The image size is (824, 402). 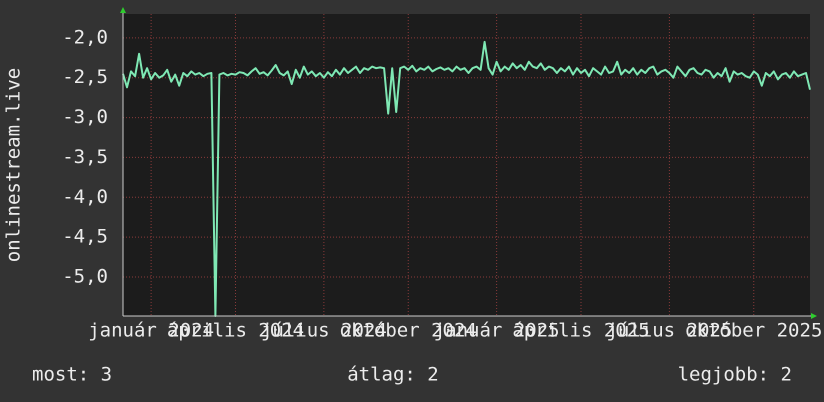 I want to click on y-tick-label: -2,0, so click(x=85, y=37).